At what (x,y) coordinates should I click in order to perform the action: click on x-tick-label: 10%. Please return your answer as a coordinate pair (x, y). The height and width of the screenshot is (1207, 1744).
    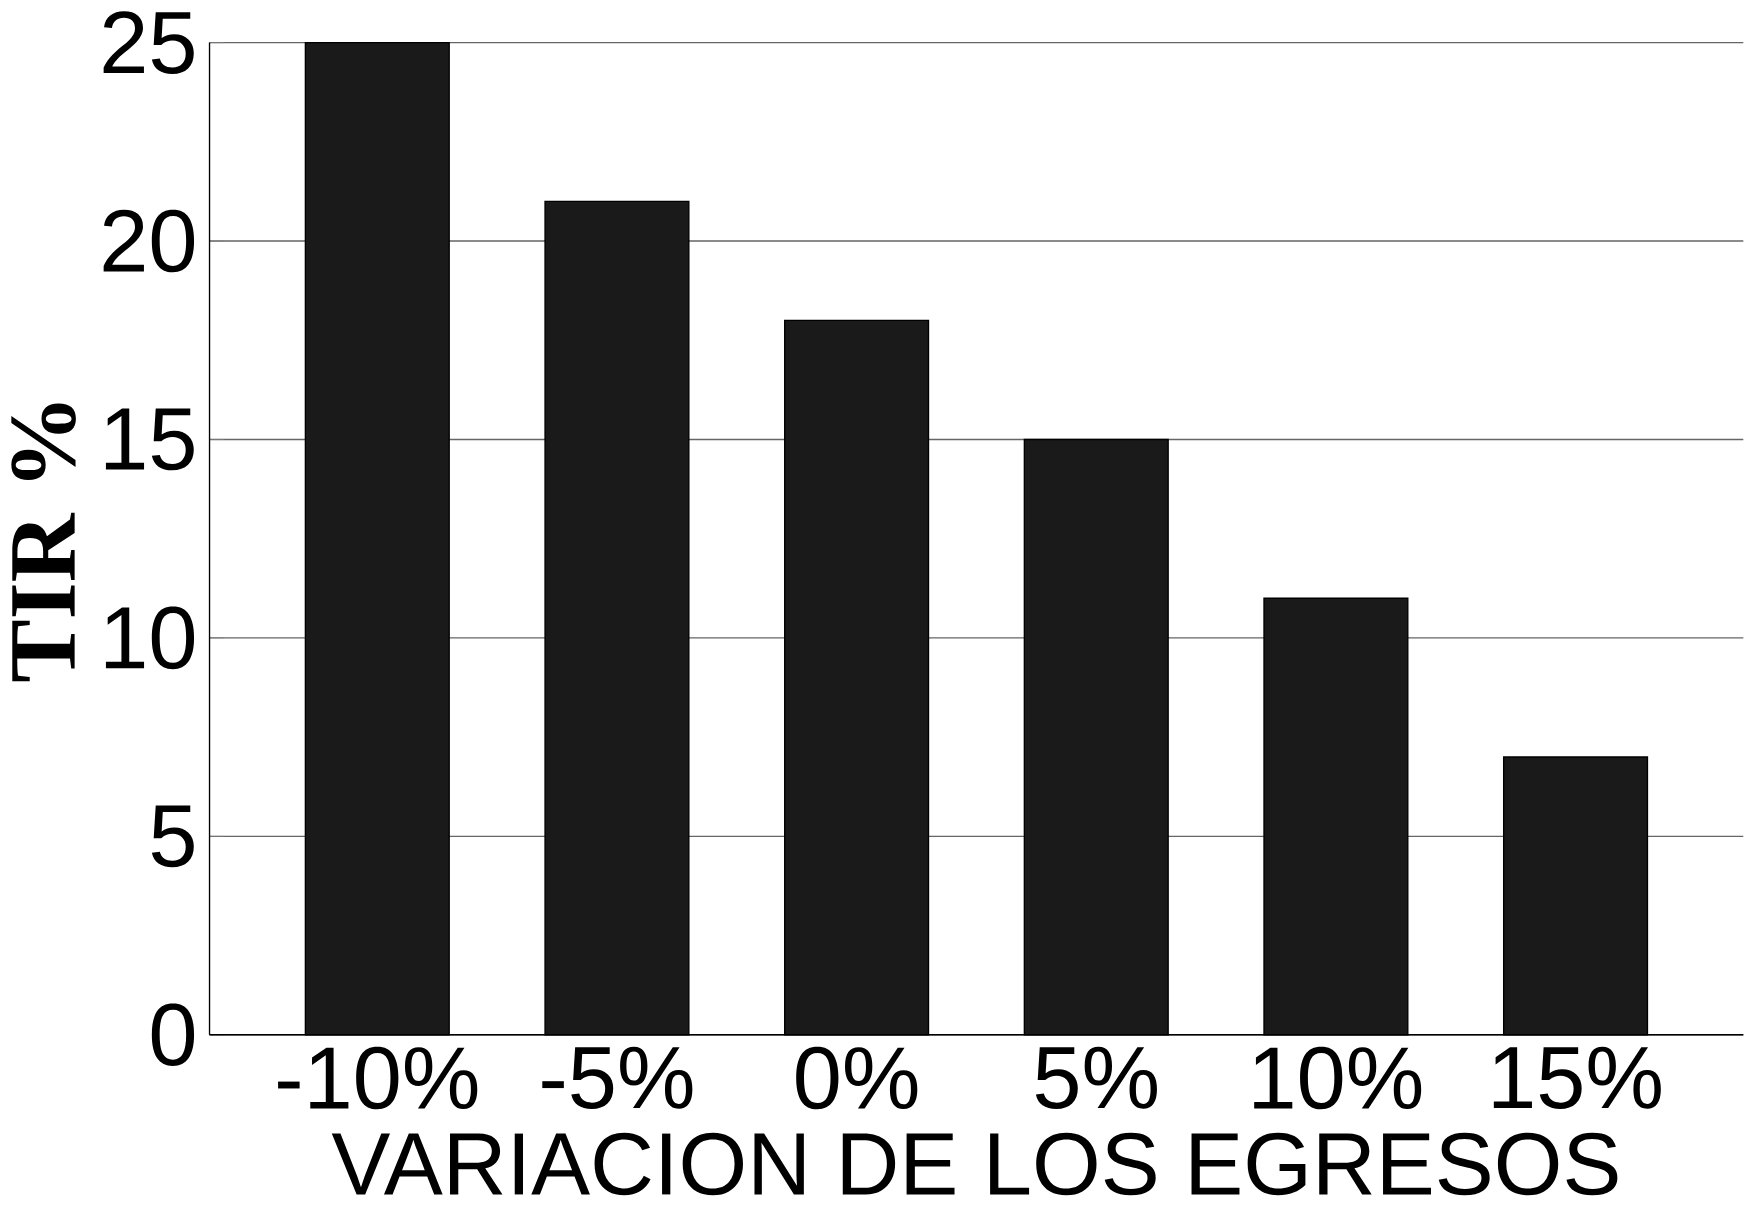
    Looking at the image, I should click on (1338, 1078).